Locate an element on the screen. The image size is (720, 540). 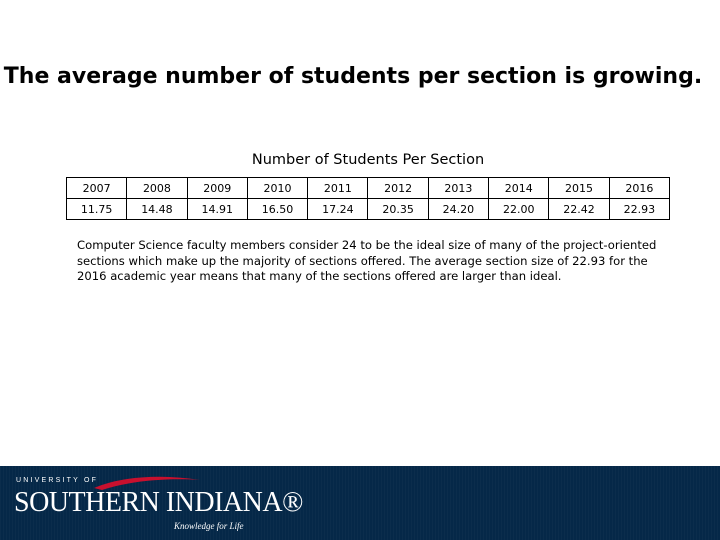
year-cell: 2012 is located at coordinates (398, 188).